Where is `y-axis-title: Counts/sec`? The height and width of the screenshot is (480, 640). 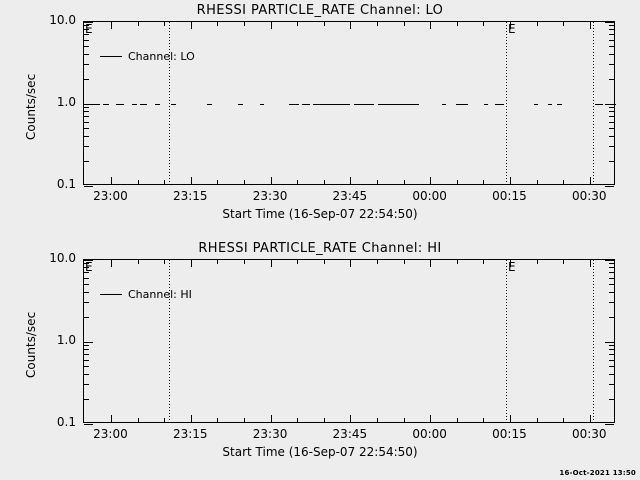
y-axis-title: Counts/sec is located at coordinates (31, 344).